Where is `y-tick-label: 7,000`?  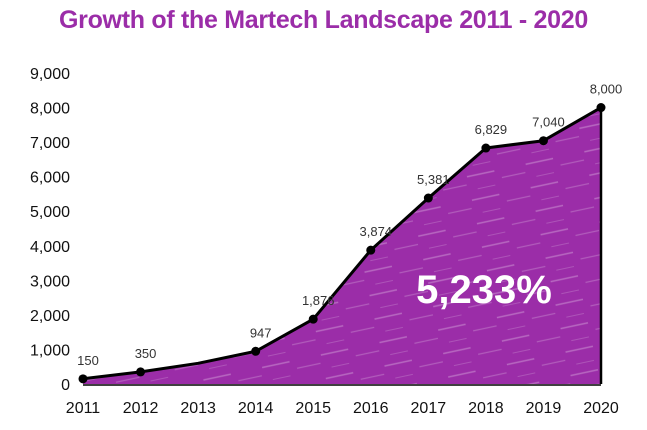
y-tick-label: 7,000 is located at coordinates (50, 143).